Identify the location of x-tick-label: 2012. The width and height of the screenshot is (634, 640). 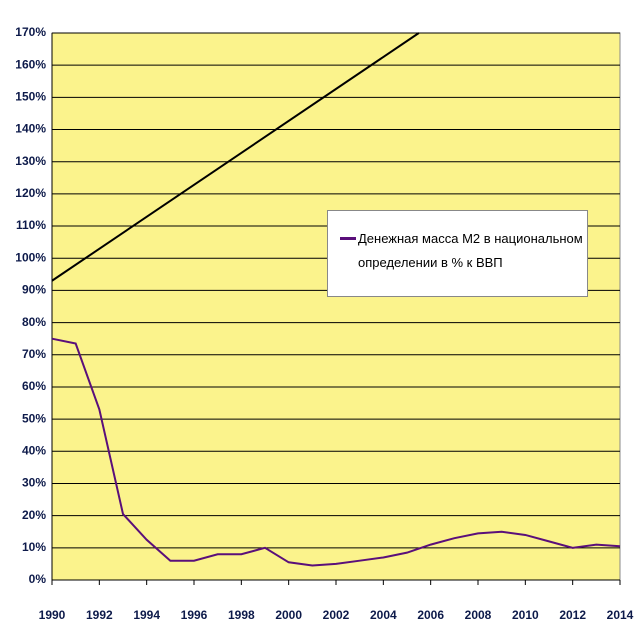
(572, 615).